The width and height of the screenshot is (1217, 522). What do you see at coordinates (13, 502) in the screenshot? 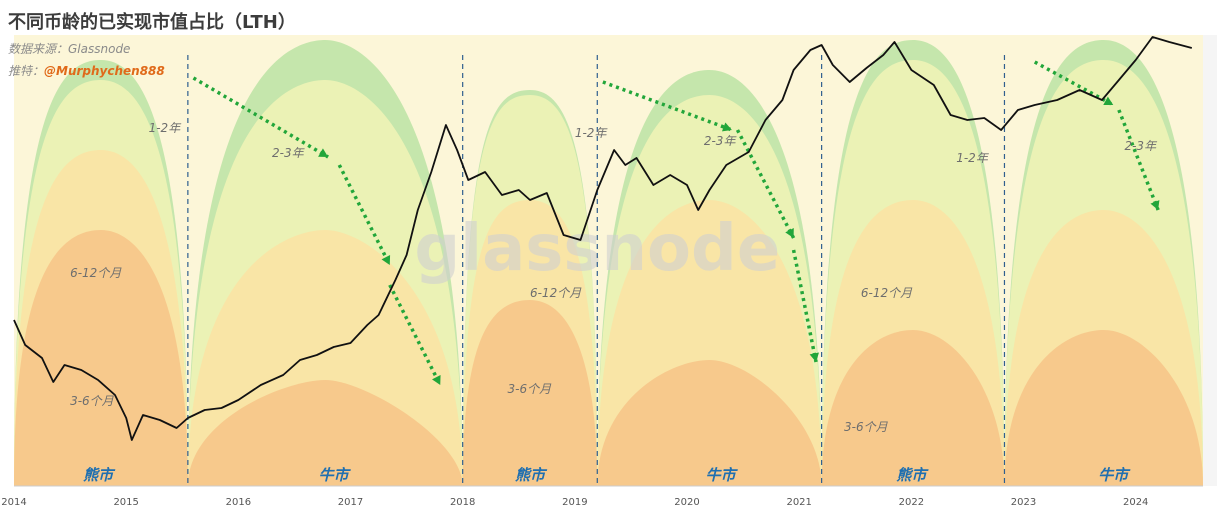
I see `x-tick-label: 2014` at bounding box center [13, 502].